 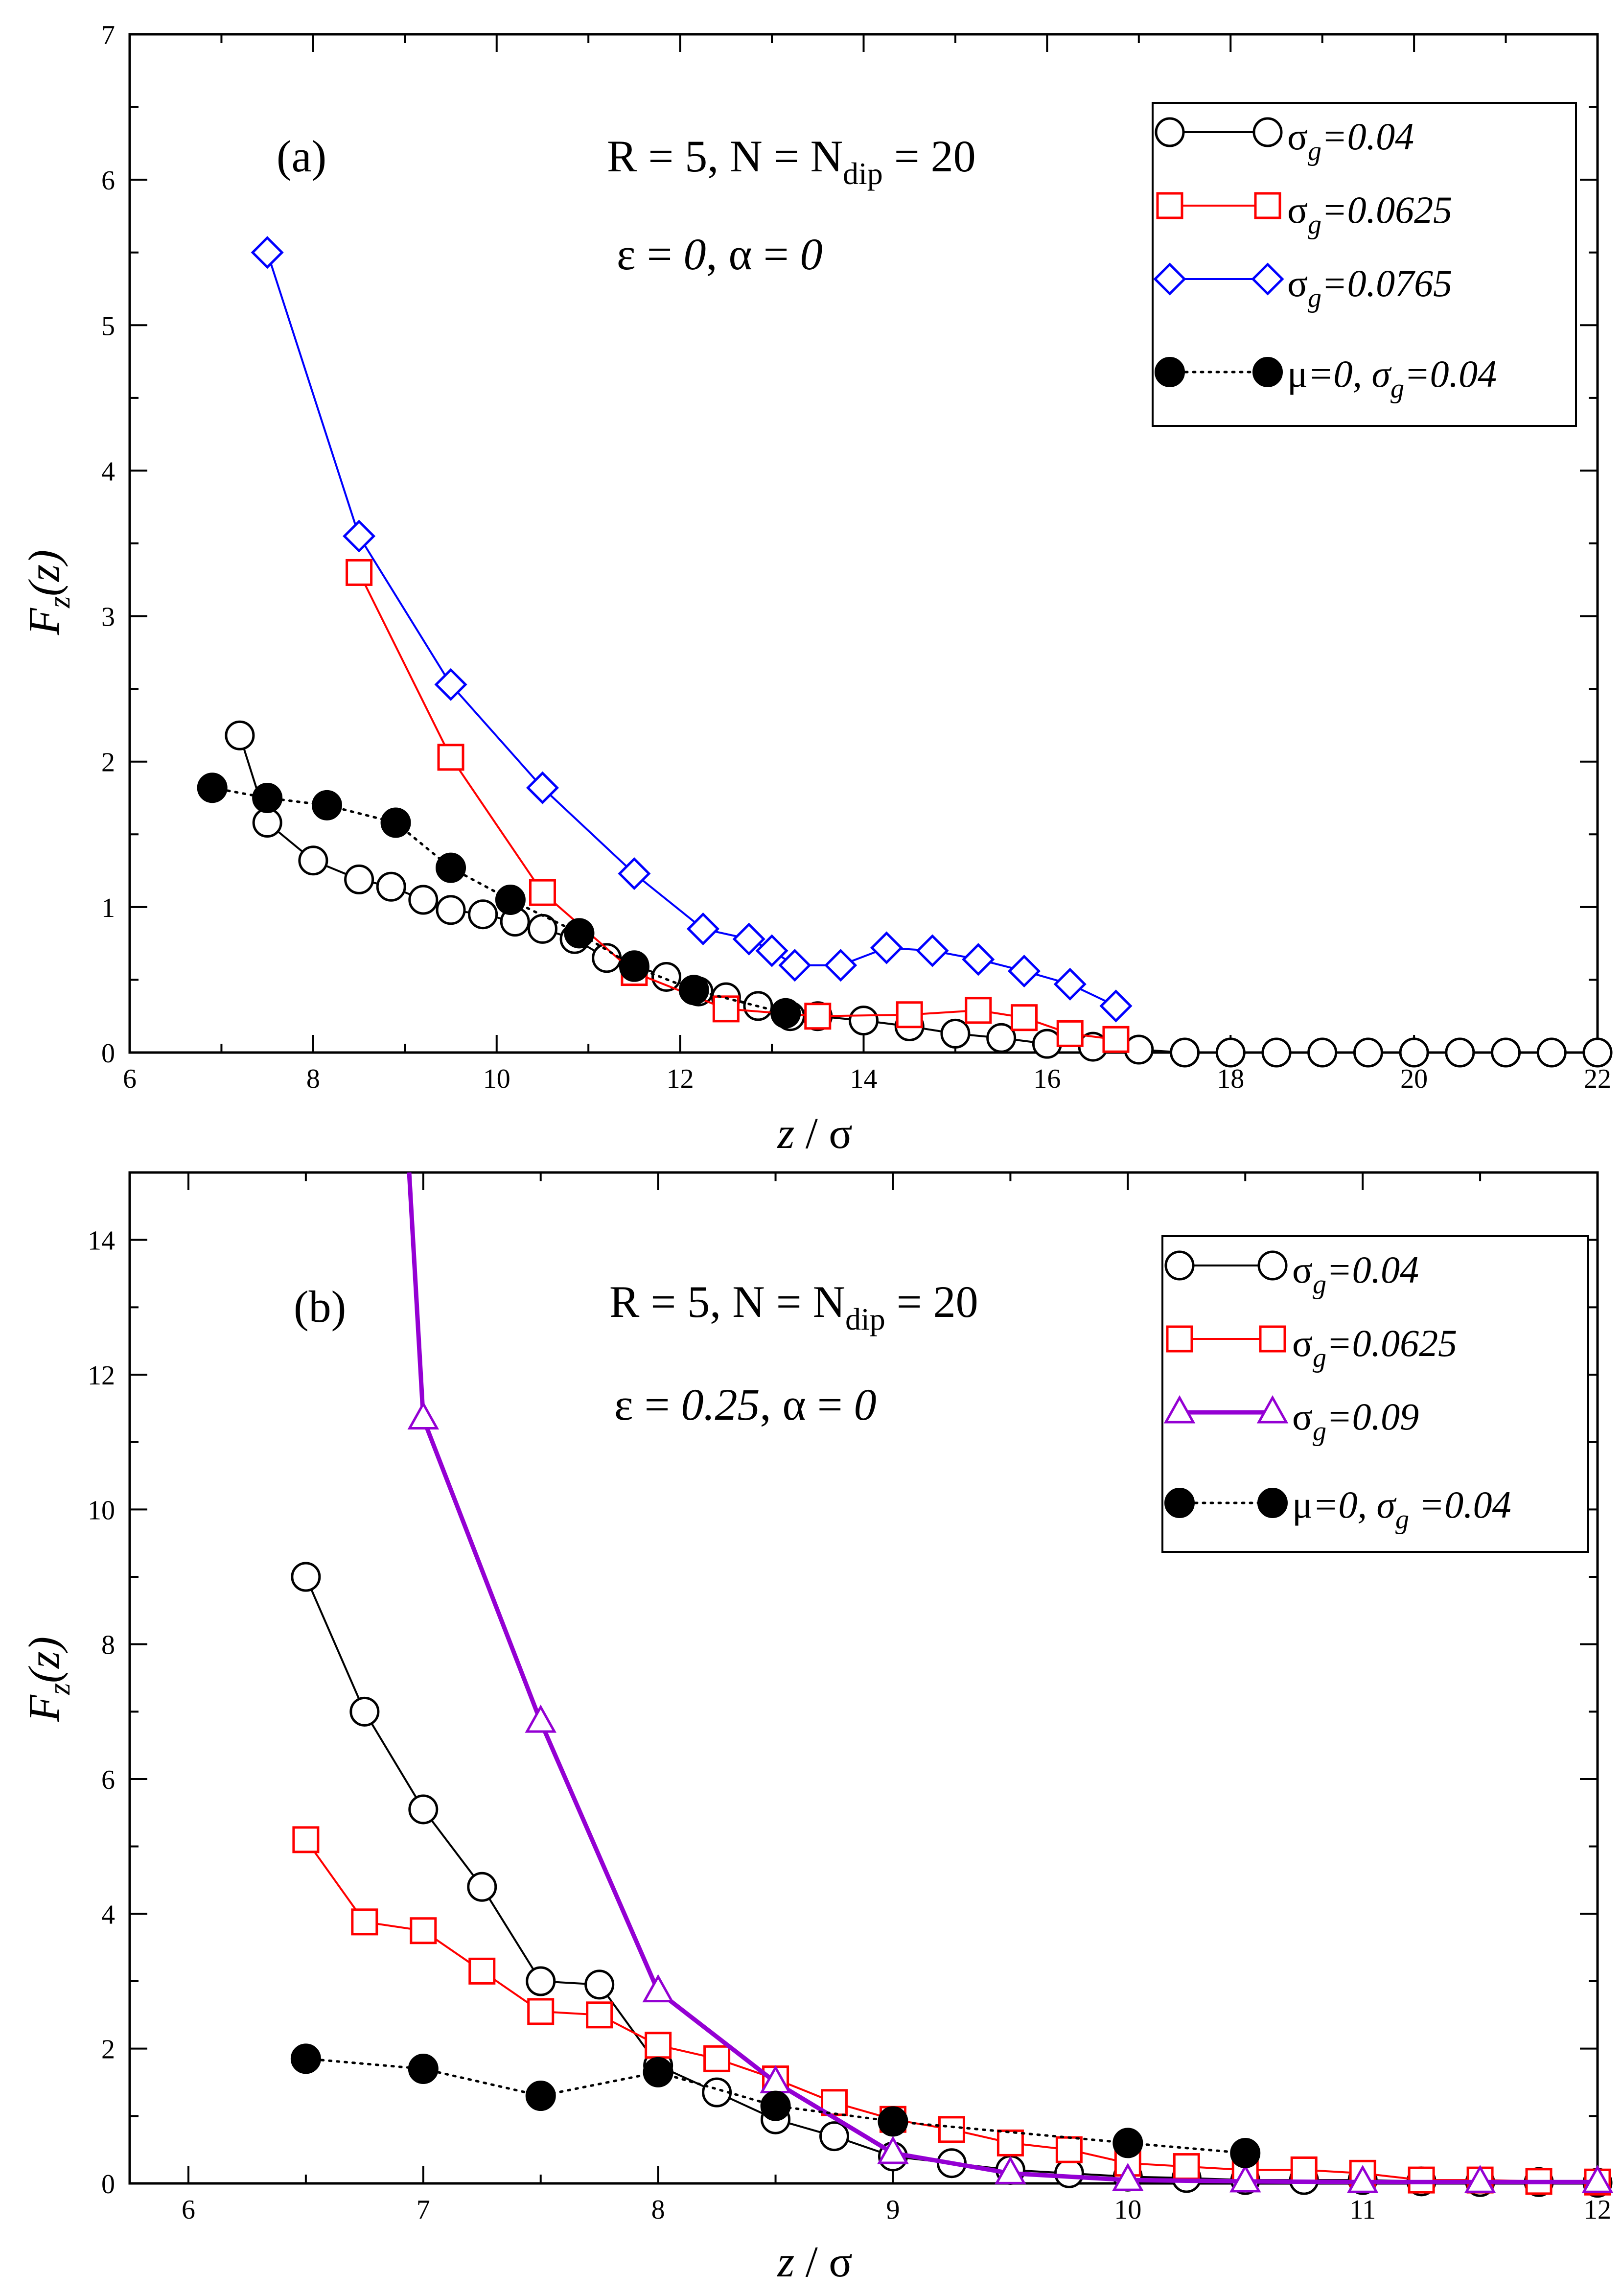 I want to click on y-tick-label: 4, so click(x=108, y=471).